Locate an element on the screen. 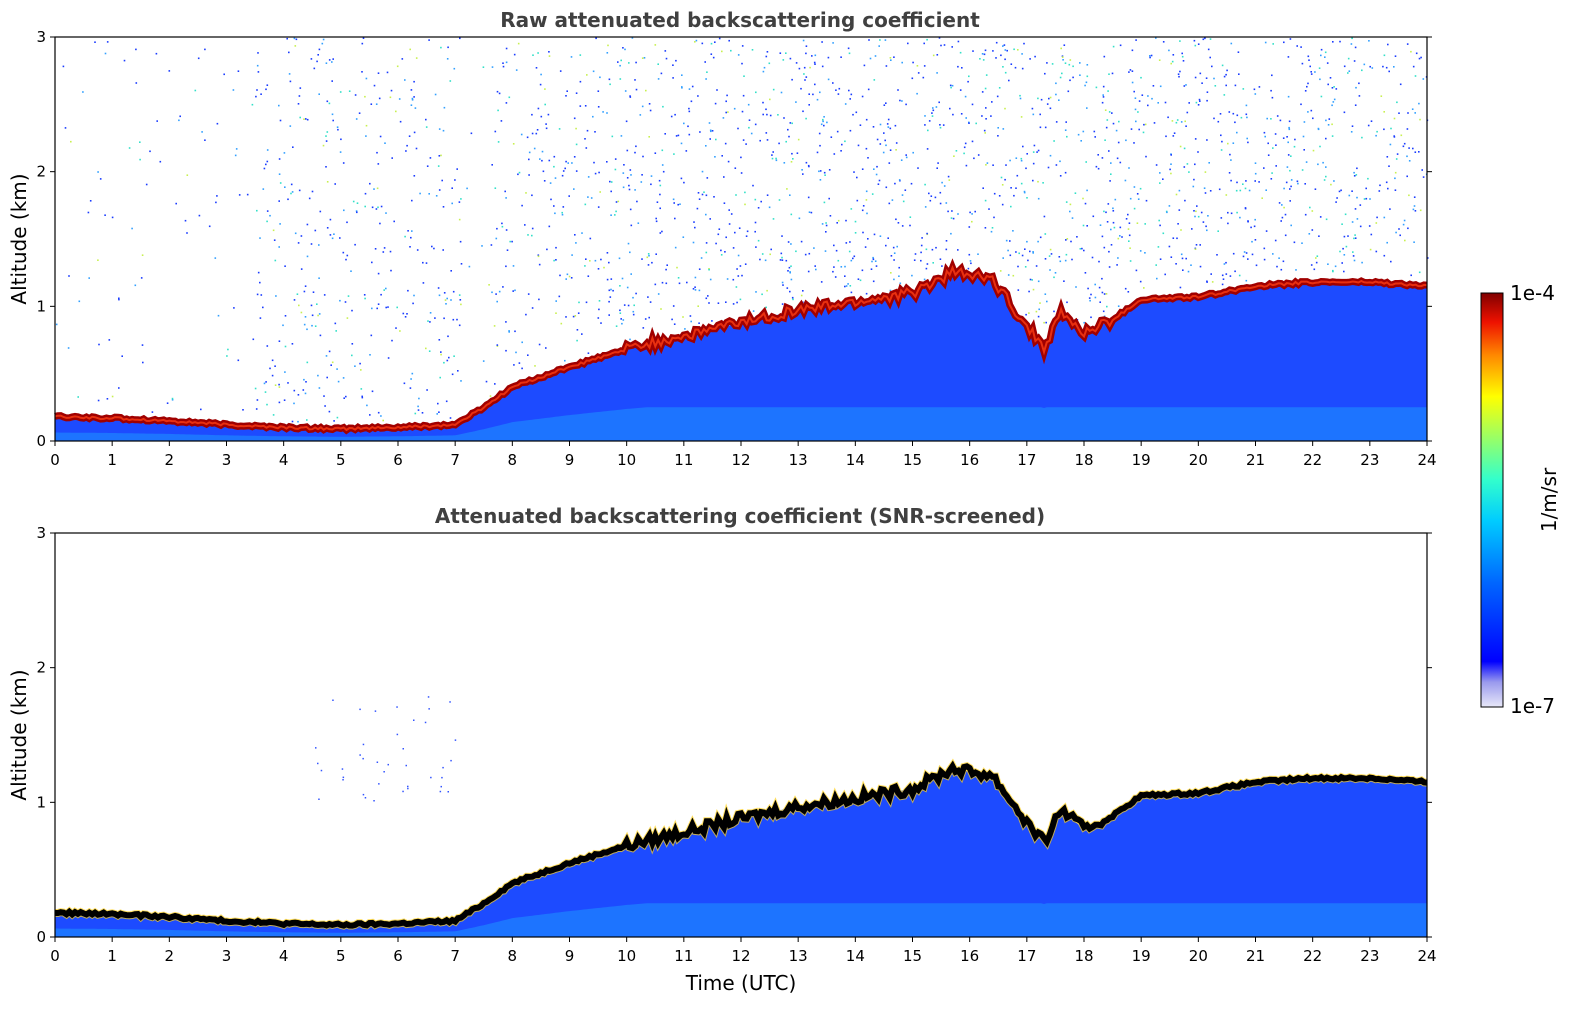  x-tick-label: 3 is located at coordinates (227, 956).